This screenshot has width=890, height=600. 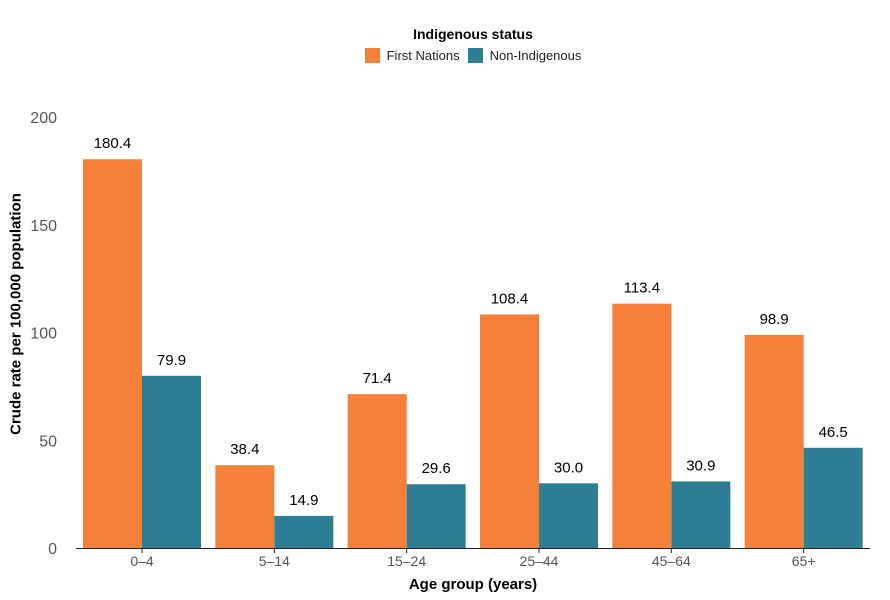 I want to click on y-tick-label: 0, so click(x=52, y=549).